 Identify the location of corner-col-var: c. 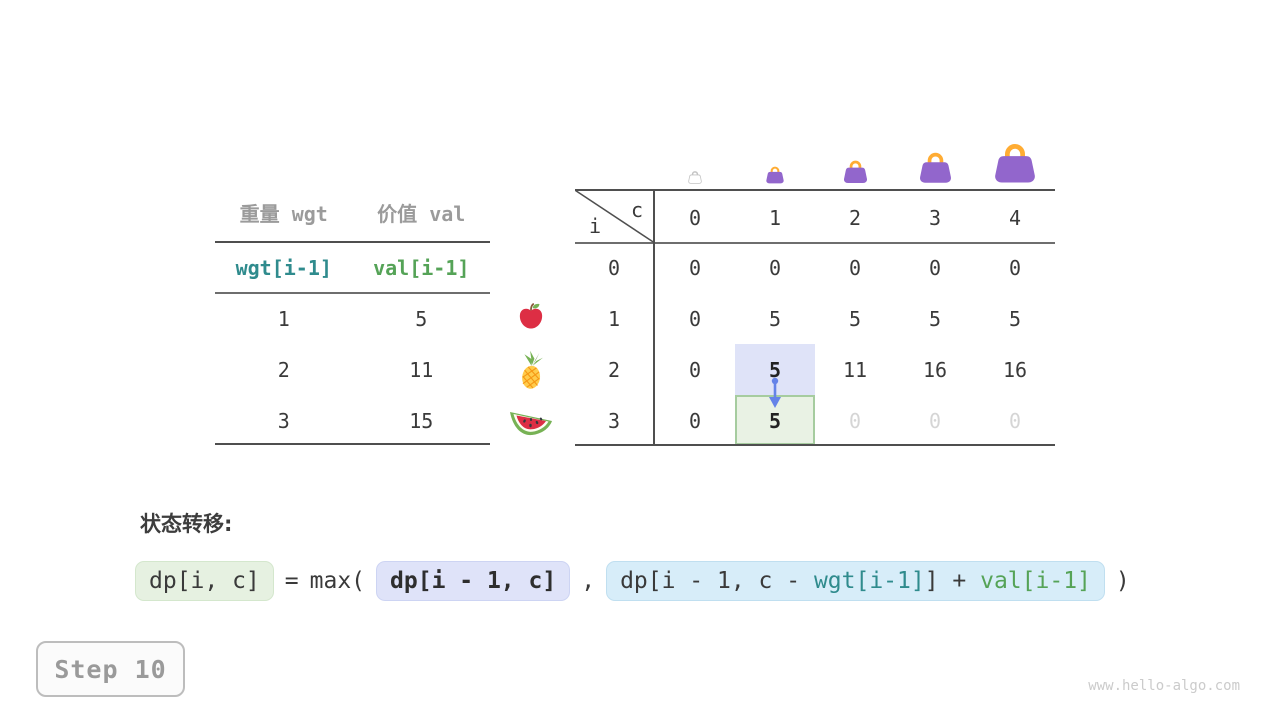
(637, 210).